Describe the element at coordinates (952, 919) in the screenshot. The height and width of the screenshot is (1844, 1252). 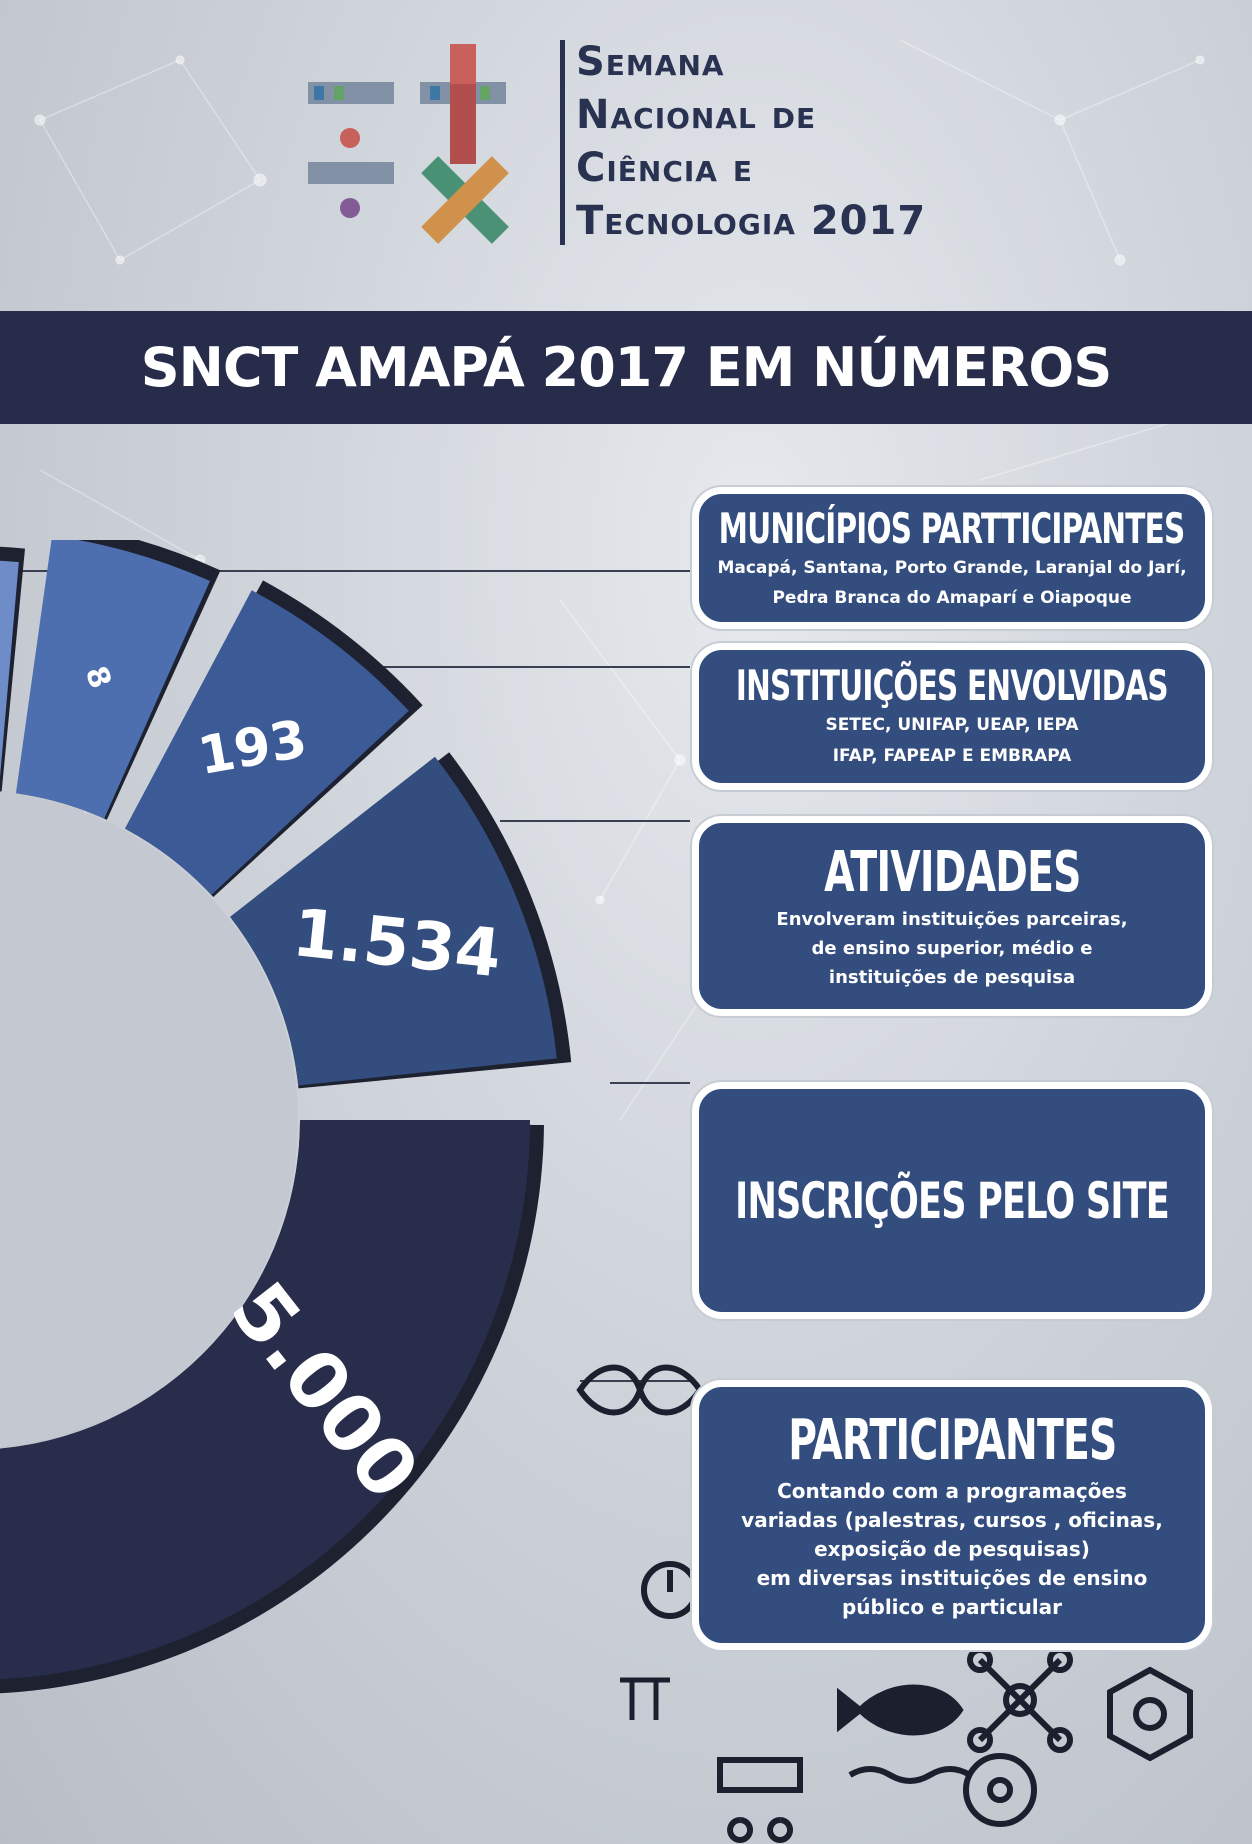
I see `card-text-line: Envolveram instituições parceiras,` at that location.